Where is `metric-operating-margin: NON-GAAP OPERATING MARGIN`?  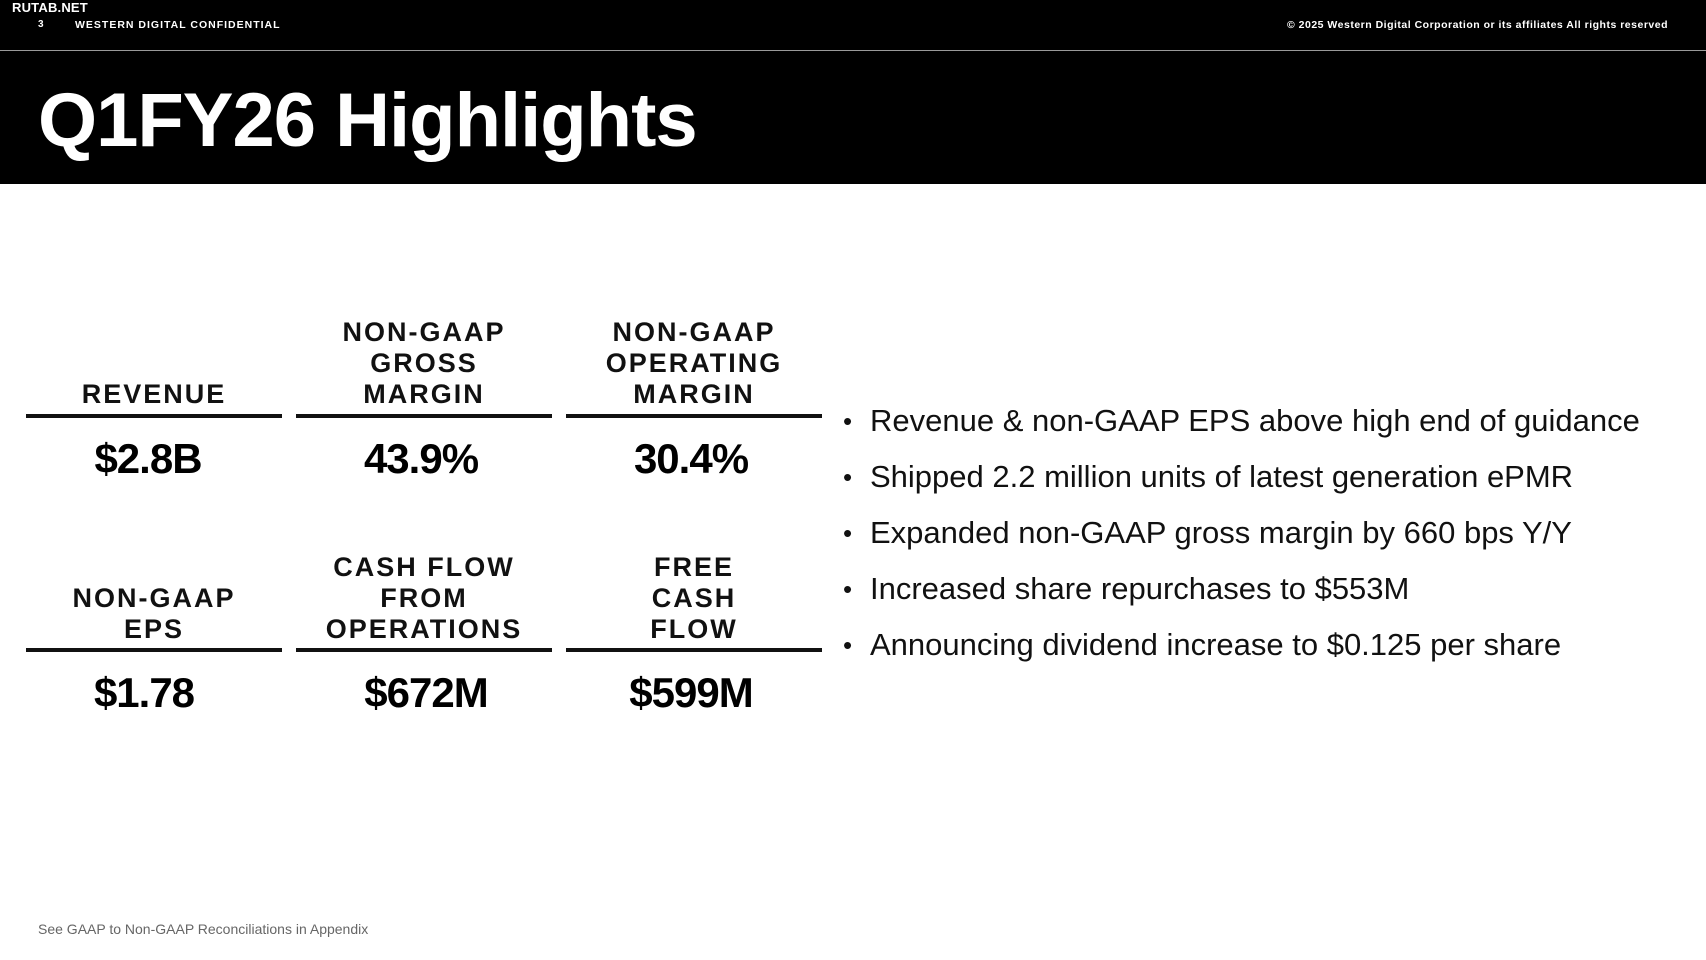
metric-operating-margin: NON-GAAP OPERATING MARGIN is located at coordinates (694, 355).